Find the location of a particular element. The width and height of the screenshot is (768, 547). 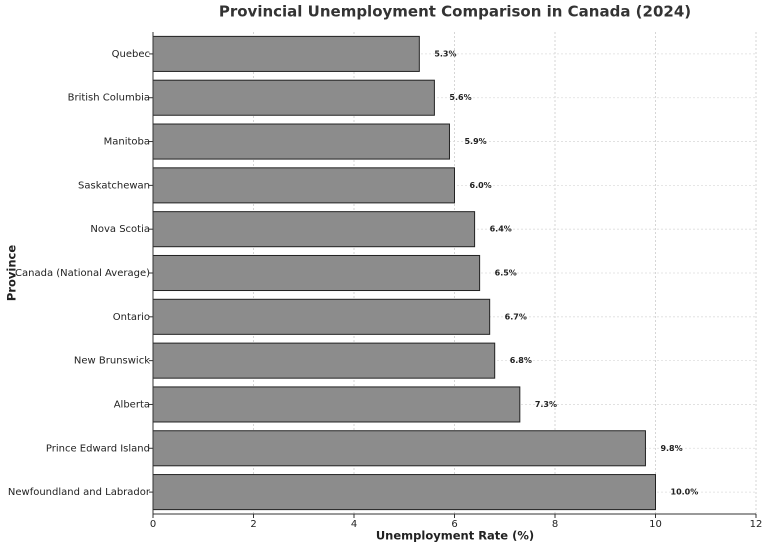

value-label: 6.5% is located at coordinates (506, 273).